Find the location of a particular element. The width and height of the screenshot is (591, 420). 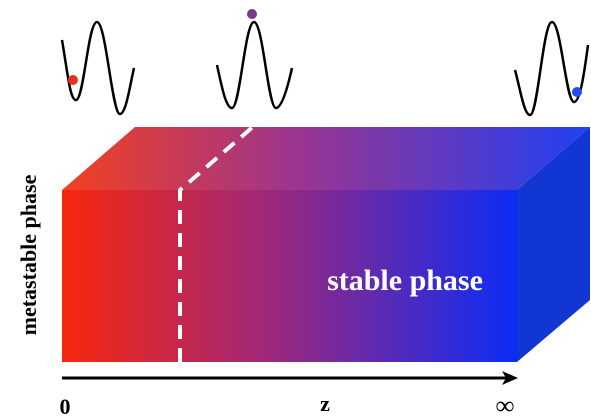

potential-middle is located at coordinates (254, 65).